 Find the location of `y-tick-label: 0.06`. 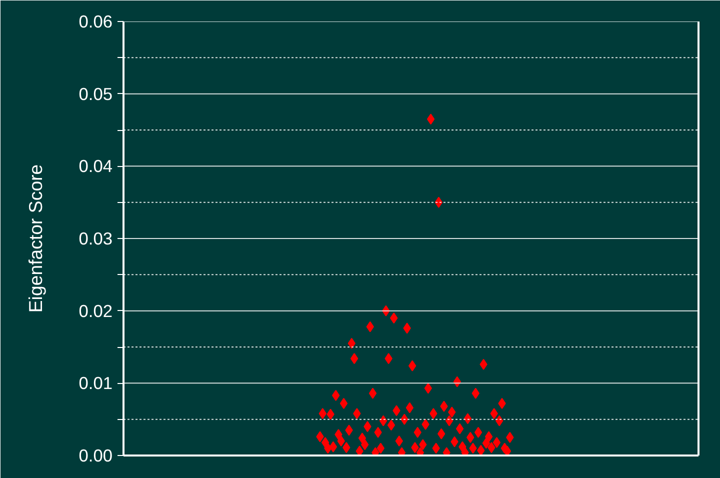

y-tick-label: 0.06 is located at coordinates (95, 22).